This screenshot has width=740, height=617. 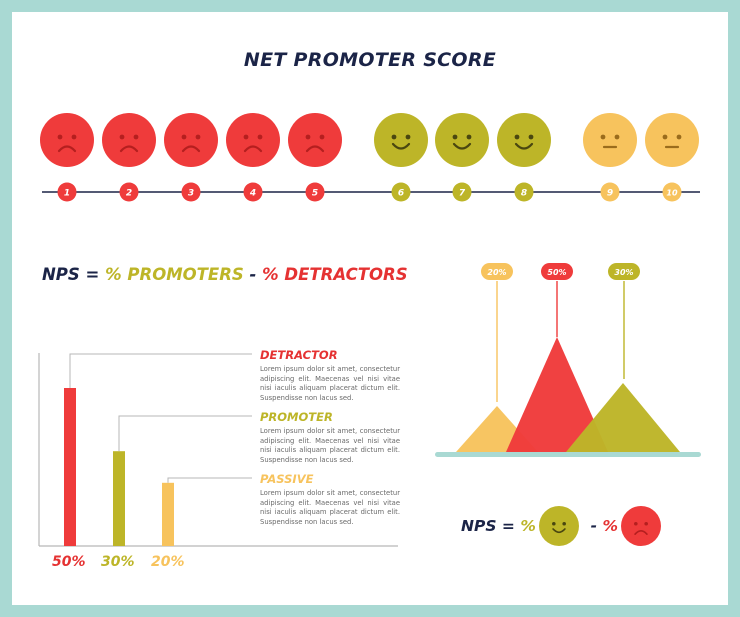 I want to click on scale-number-1: 1, so click(x=67, y=194).